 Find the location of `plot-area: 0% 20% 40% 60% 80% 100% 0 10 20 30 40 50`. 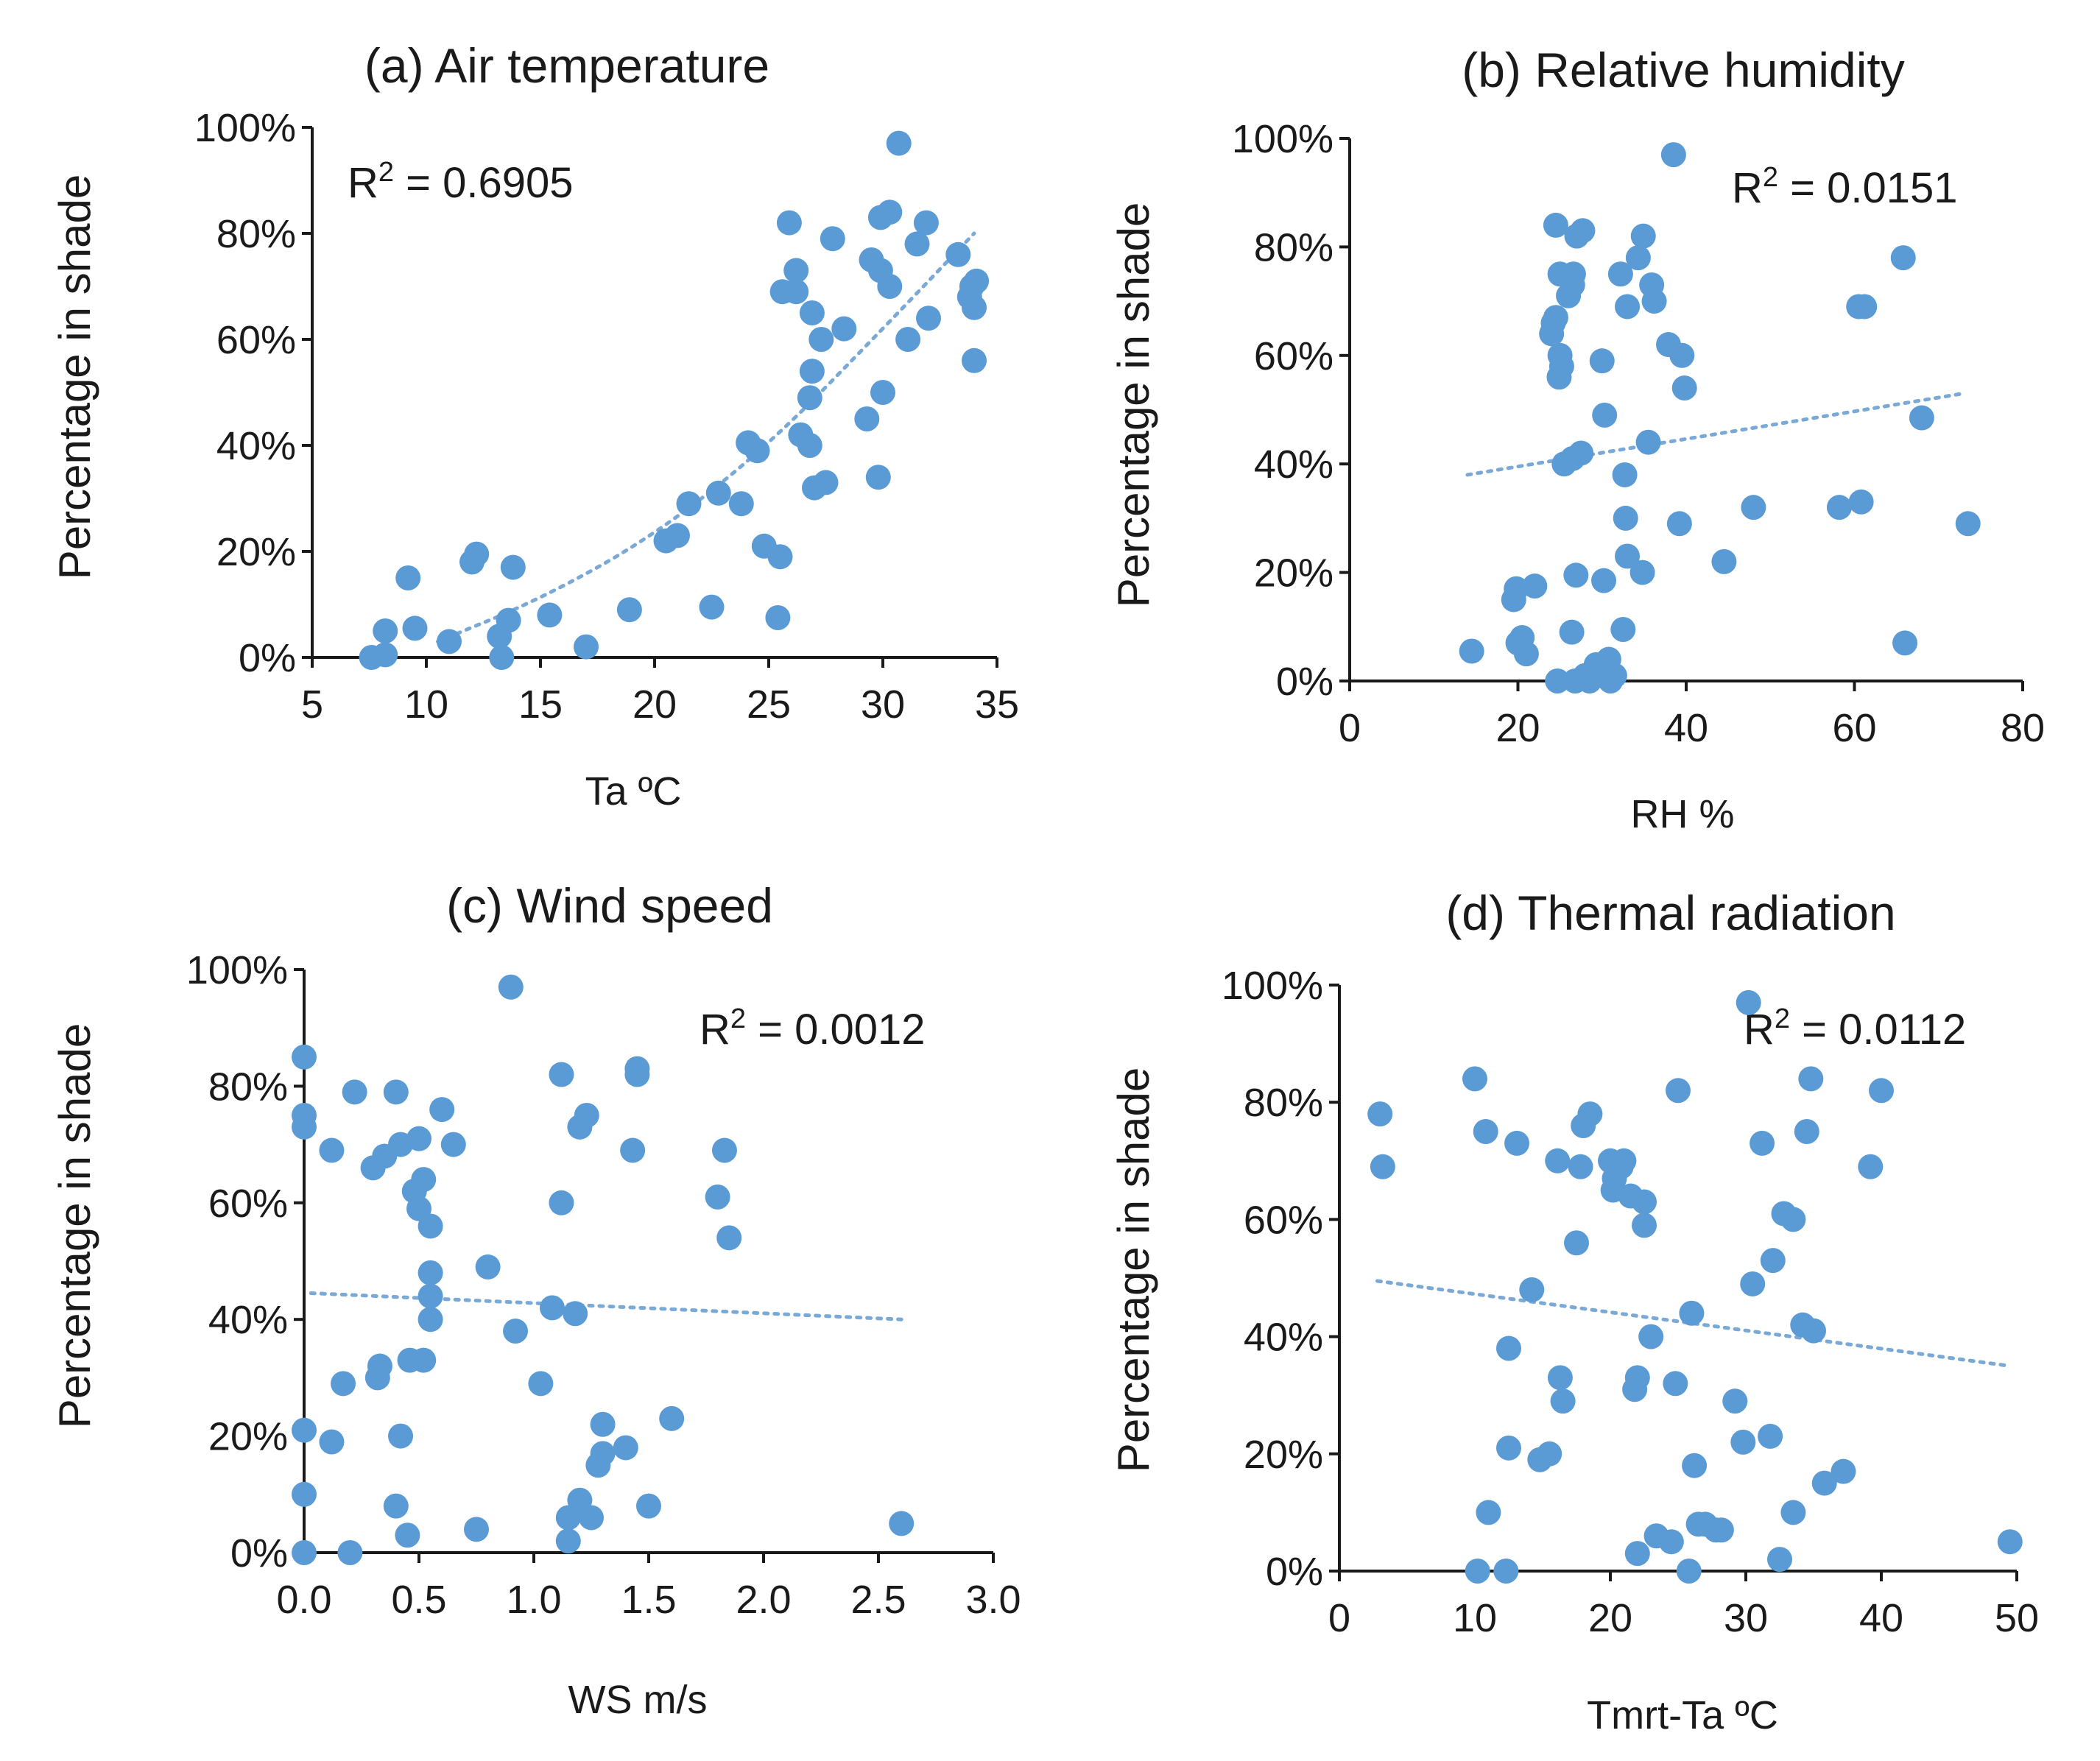

plot-area: 0% 20% 40% 60% 80% 100% 0 10 20 30 40 50 is located at coordinates (1630, 1302).